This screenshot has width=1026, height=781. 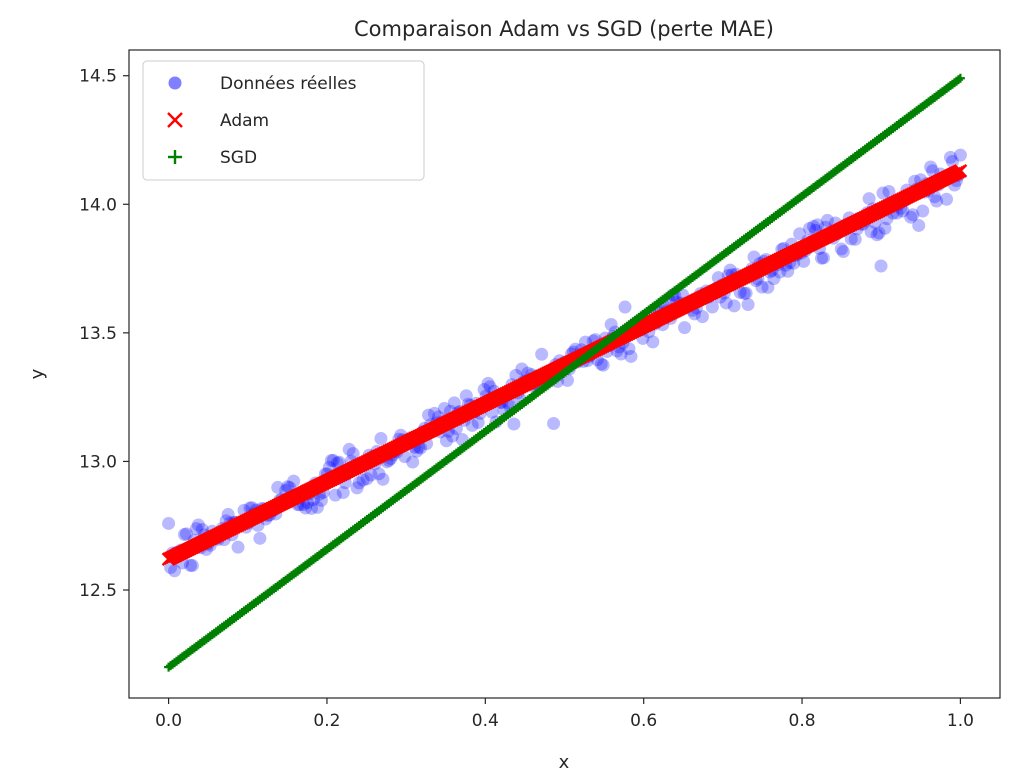 I want to click on legend: Données réelles Adam SGD, so click(x=283, y=120).